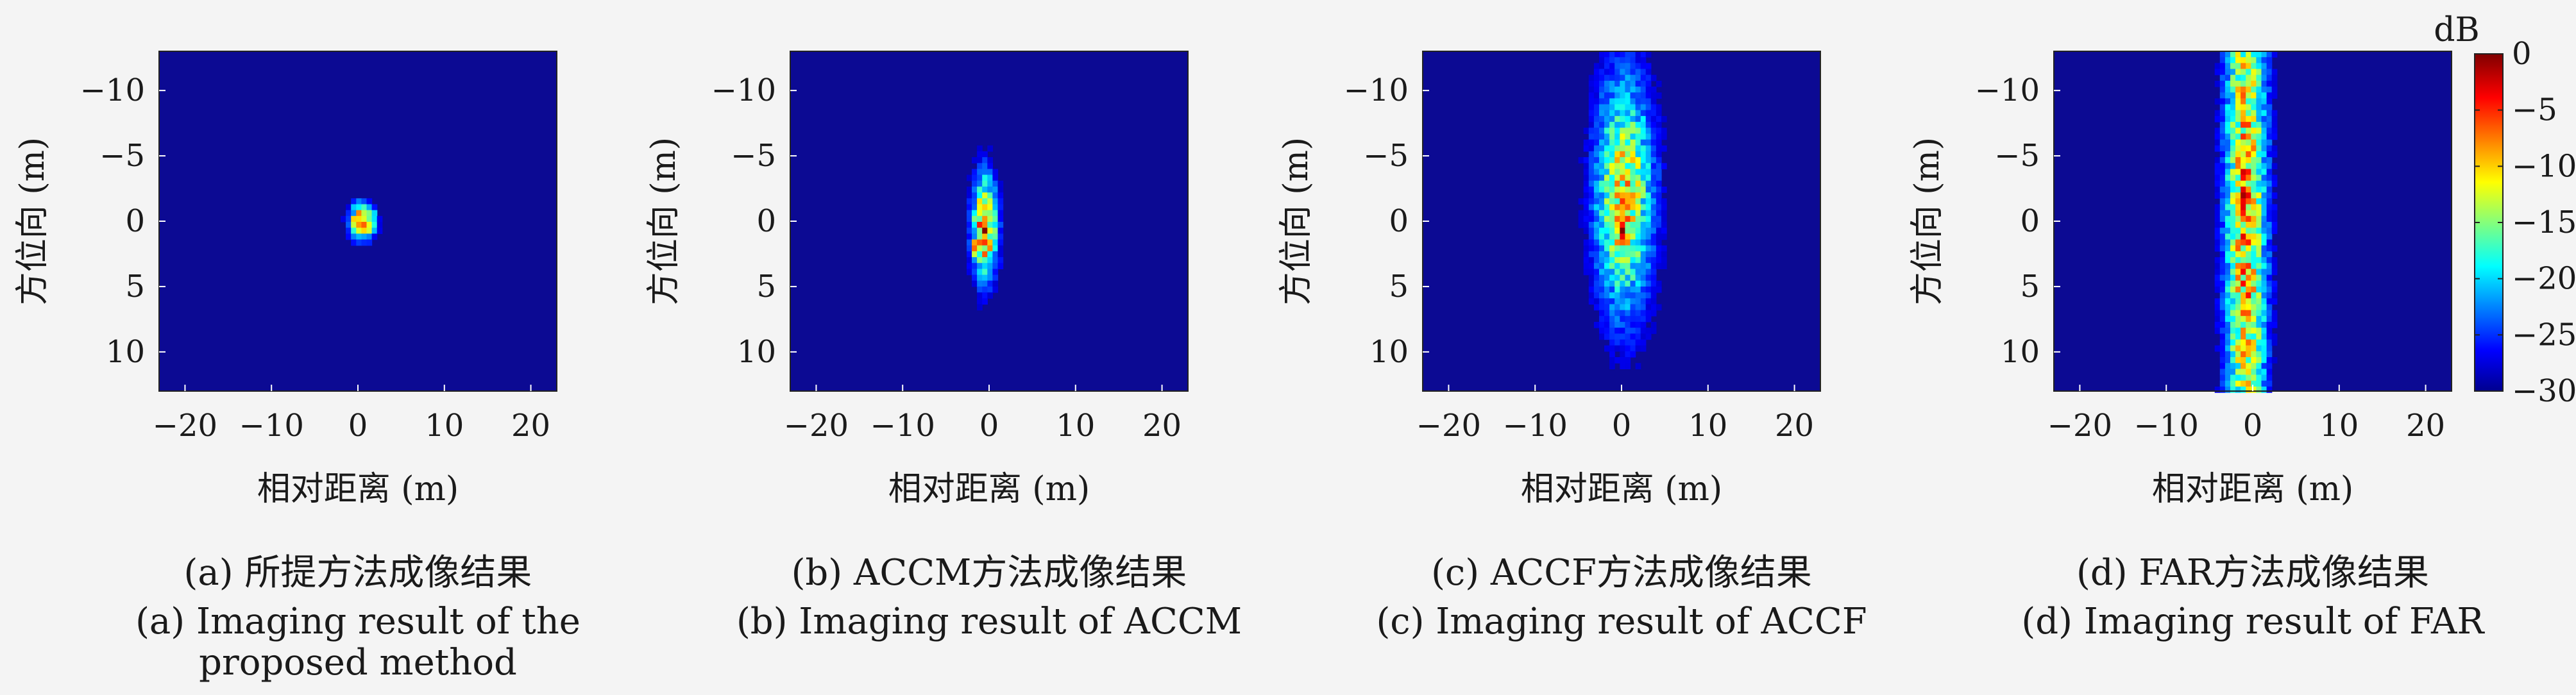  I want to click on y-tick-label: −10, so click(2007, 90).